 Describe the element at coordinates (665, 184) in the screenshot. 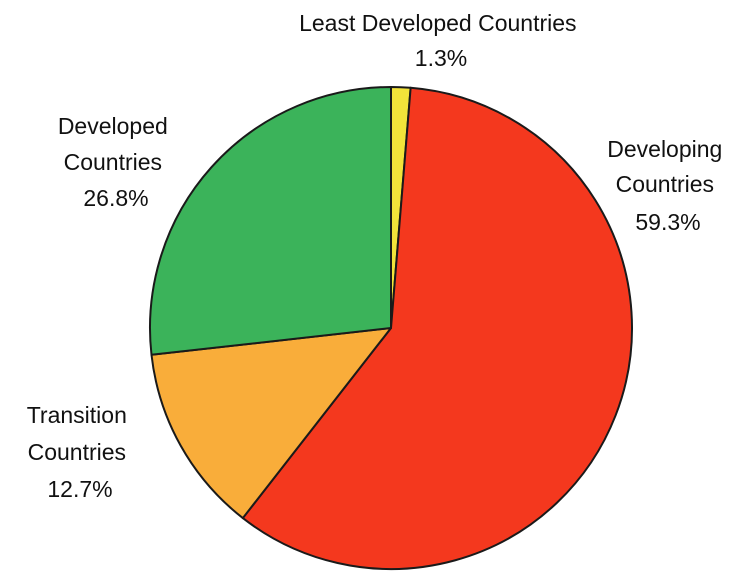

I see `slice-label-developing-line-2: Countries` at that location.